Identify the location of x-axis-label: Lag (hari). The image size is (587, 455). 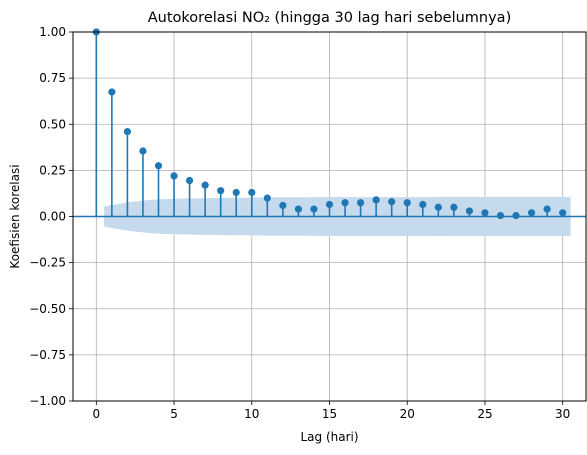
(329, 437).